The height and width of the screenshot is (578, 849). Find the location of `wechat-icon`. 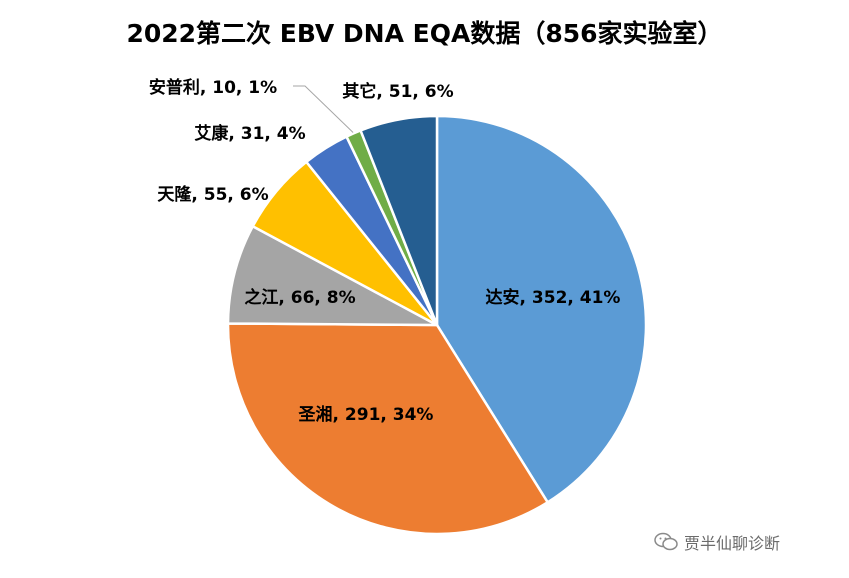

wechat-icon is located at coordinates (666, 541).